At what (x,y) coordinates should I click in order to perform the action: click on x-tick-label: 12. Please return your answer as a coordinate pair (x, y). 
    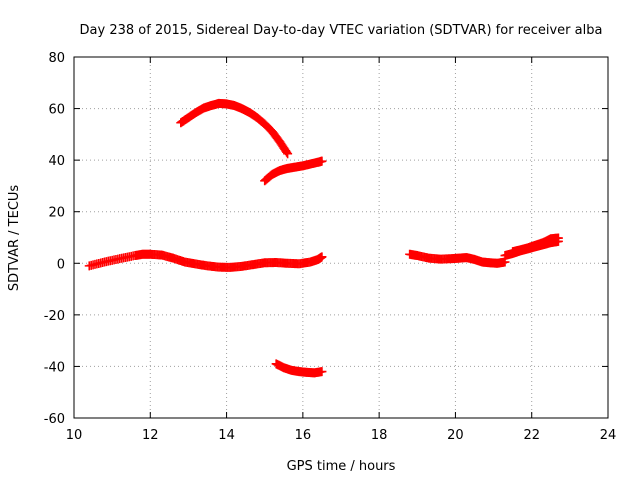
    Looking at the image, I should click on (150, 435).